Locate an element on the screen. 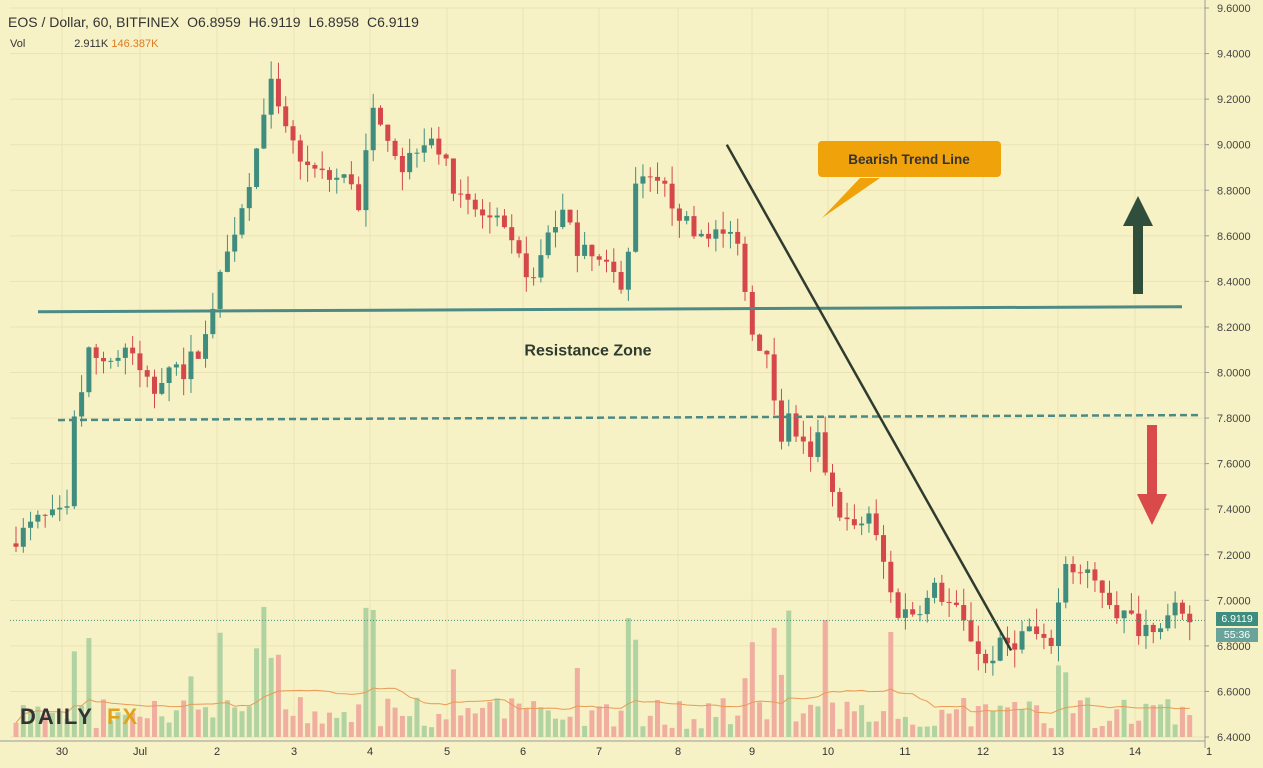 Image resolution: width=1263 pixels, height=768 pixels. resistance-zone-upper-line is located at coordinates (610, 309).